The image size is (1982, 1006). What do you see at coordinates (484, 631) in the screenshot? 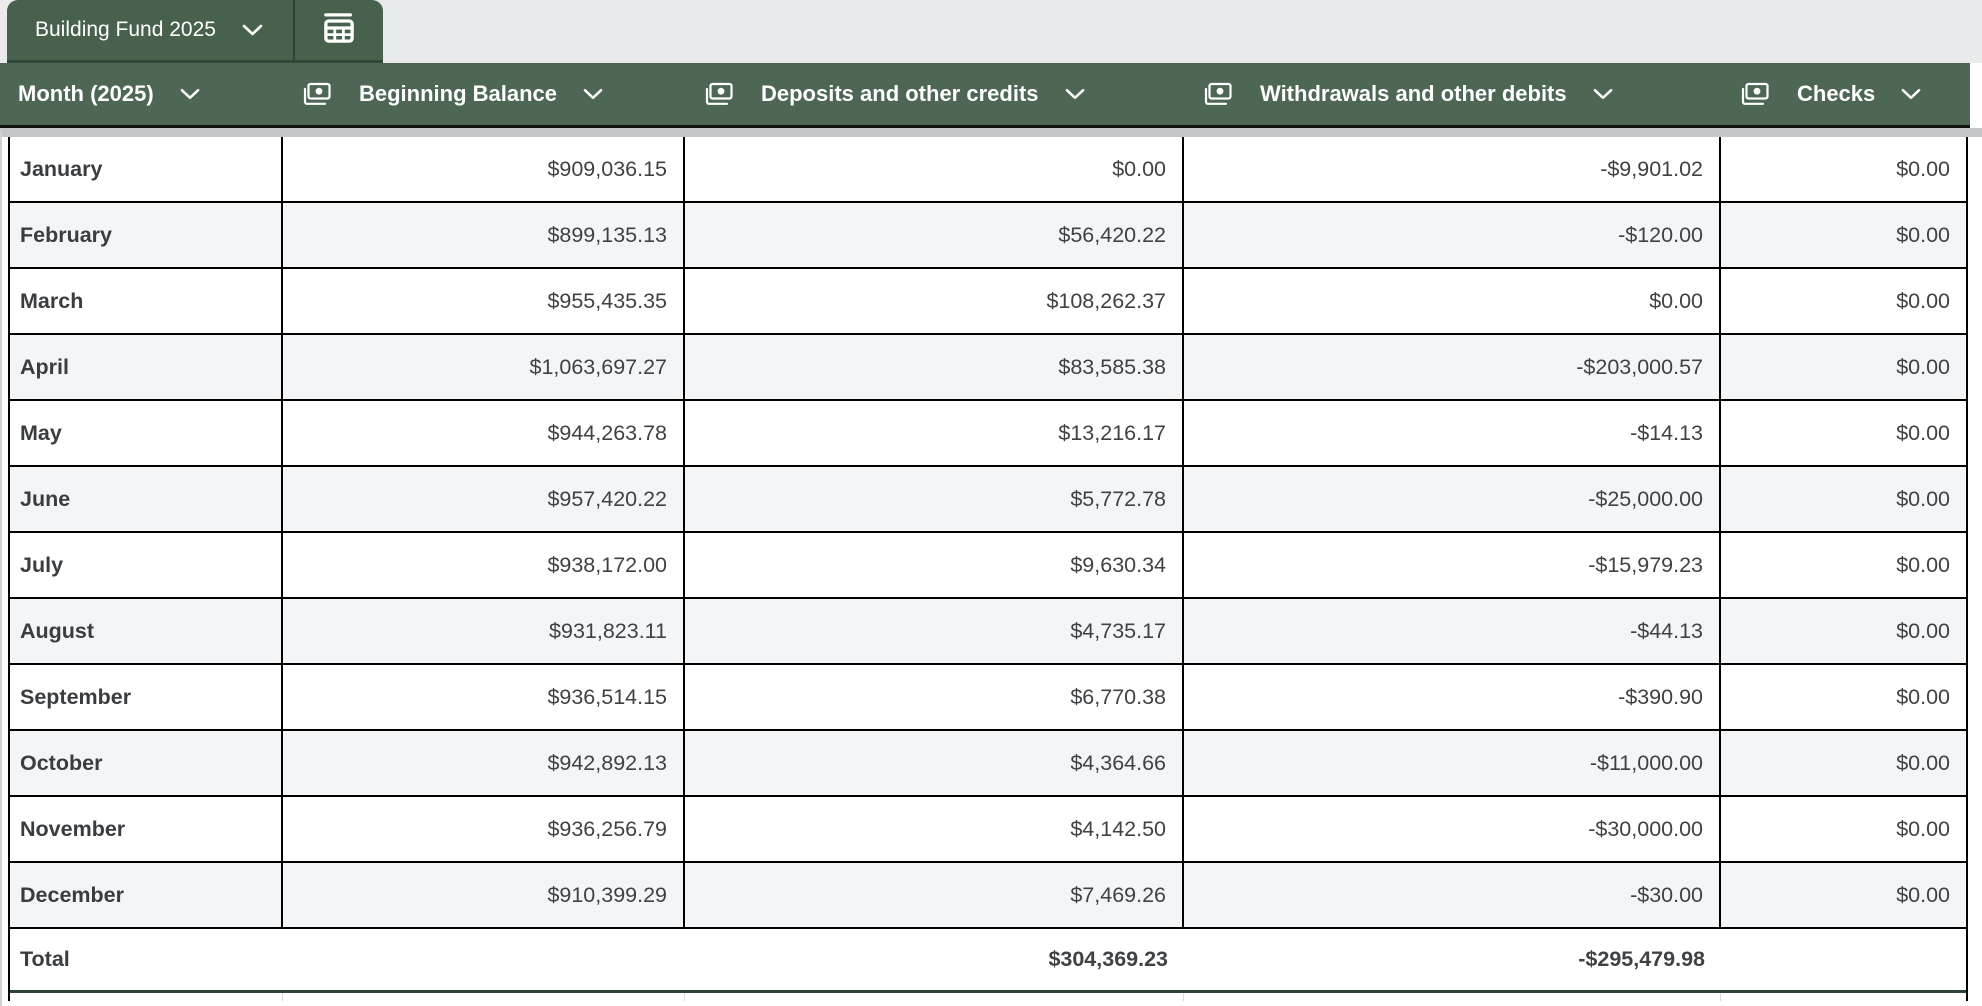
I see `cell-beginning-balance: $931,823.11` at bounding box center [484, 631].